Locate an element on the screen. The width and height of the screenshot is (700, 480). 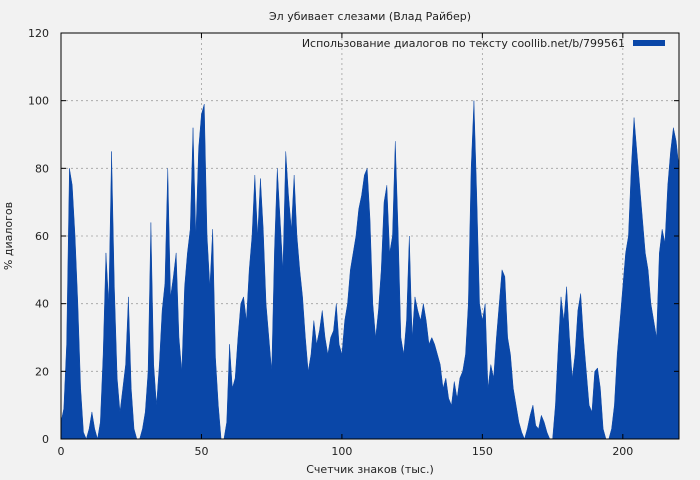
y-tick-label: 120 is located at coordinates (38, 33).